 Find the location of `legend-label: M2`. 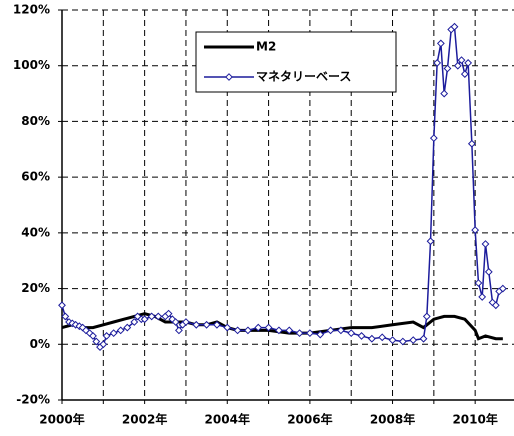

legend-label: M2 is located at coordinates (266, 47).